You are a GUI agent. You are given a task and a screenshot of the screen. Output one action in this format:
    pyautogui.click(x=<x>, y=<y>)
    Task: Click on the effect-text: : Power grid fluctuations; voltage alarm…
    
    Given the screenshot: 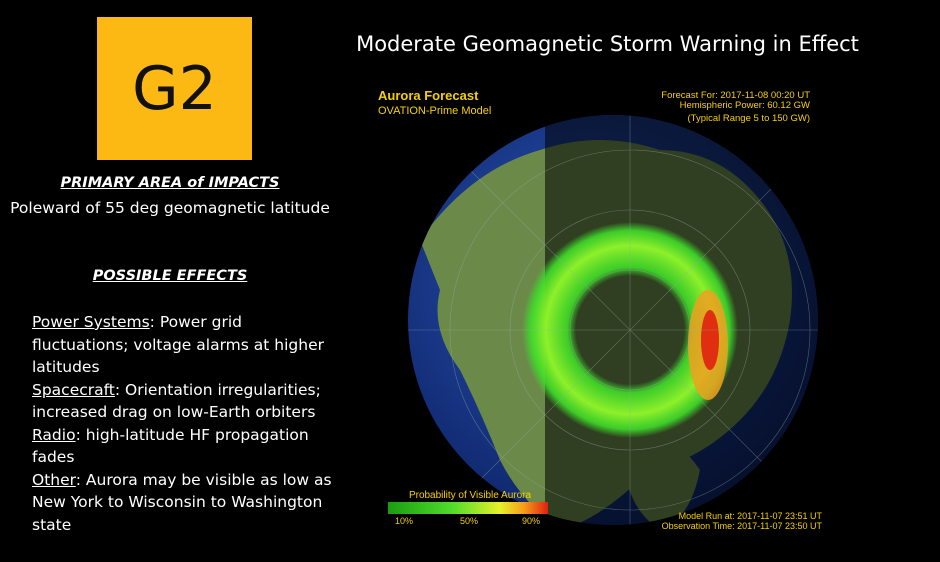 What is the action you would take?
    pyautogui.click(x=178, y=344)
    